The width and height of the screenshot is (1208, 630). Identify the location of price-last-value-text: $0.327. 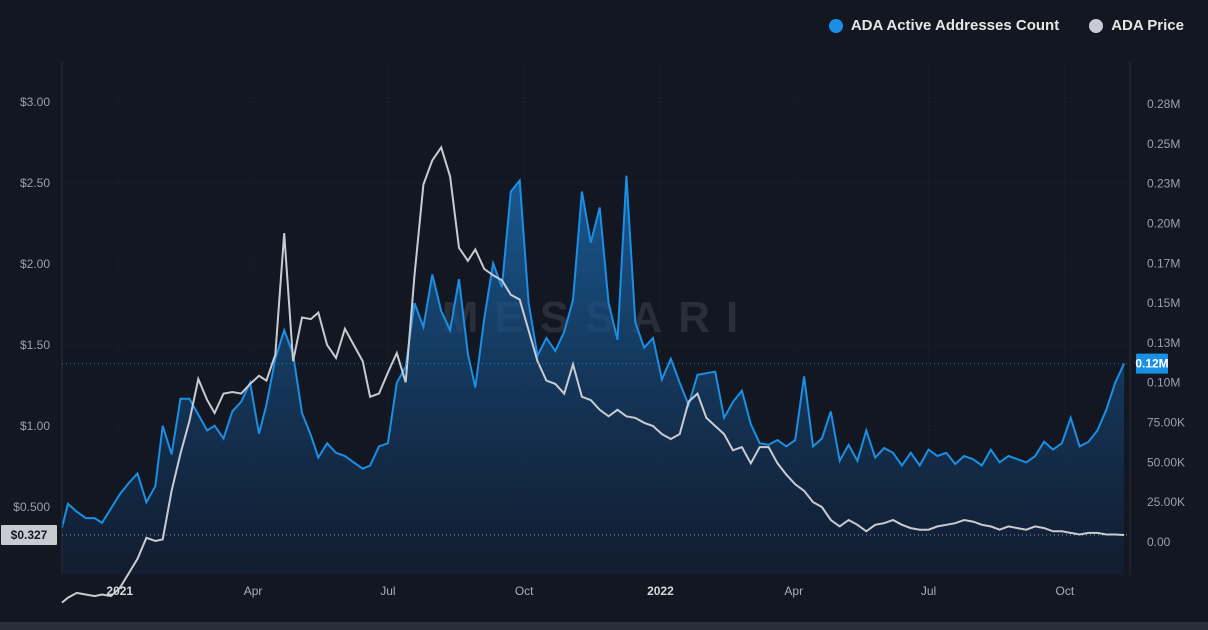
(29, 535).